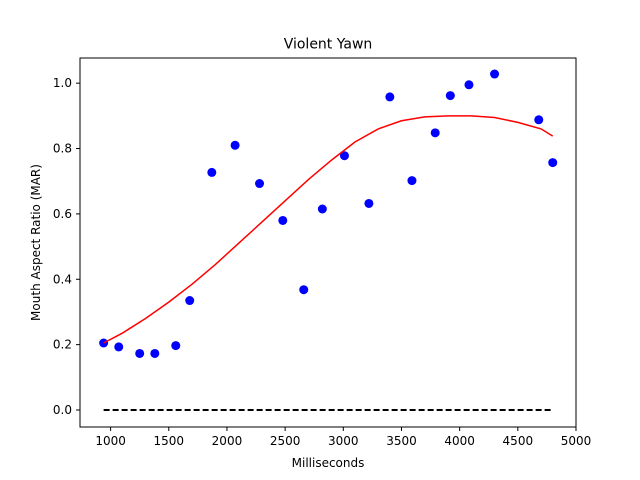 This screenshot has width=640, height=480. Describe the element at coordinates (36, 242) in the screenshot. I see `y-axis-label: Mouth Aspect Ratio (MAR)` at that location.